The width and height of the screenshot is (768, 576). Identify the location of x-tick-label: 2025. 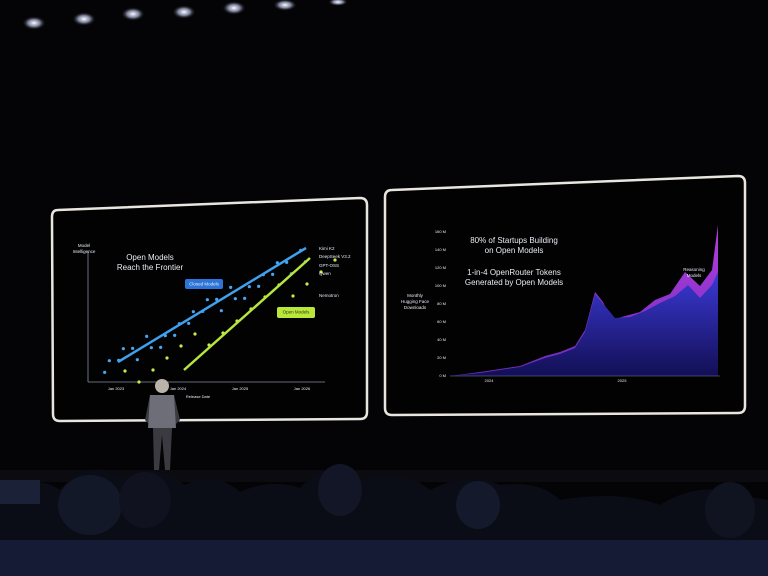
(623, 380).